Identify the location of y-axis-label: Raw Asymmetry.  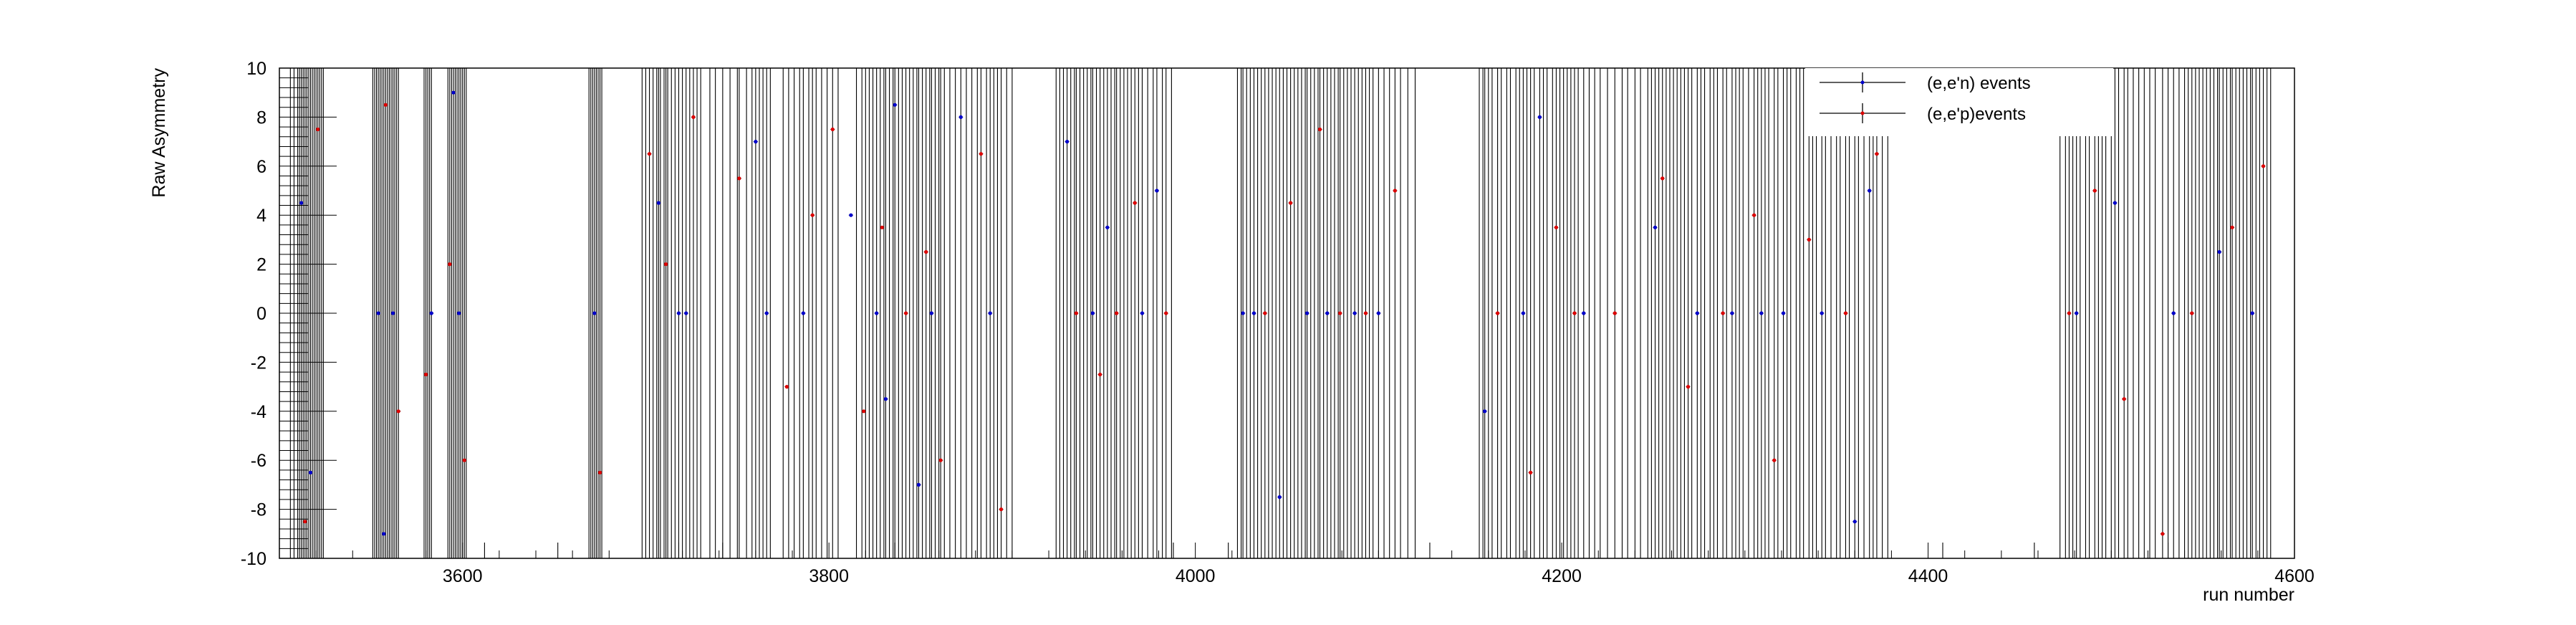
(159, 133).